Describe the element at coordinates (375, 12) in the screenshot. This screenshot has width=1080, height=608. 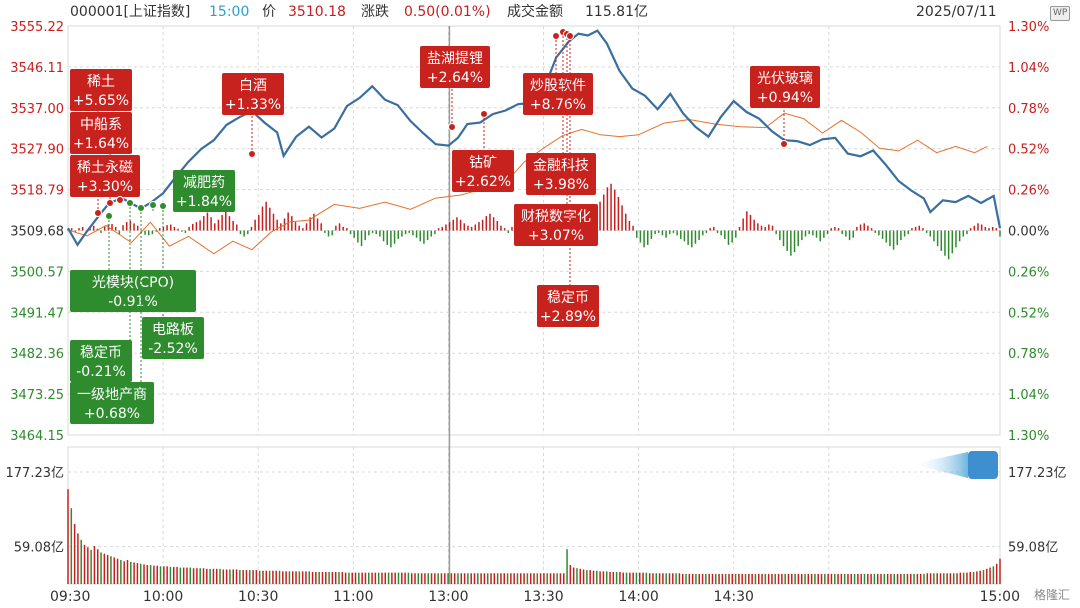
I see `change-label: 涨跌` at that location.